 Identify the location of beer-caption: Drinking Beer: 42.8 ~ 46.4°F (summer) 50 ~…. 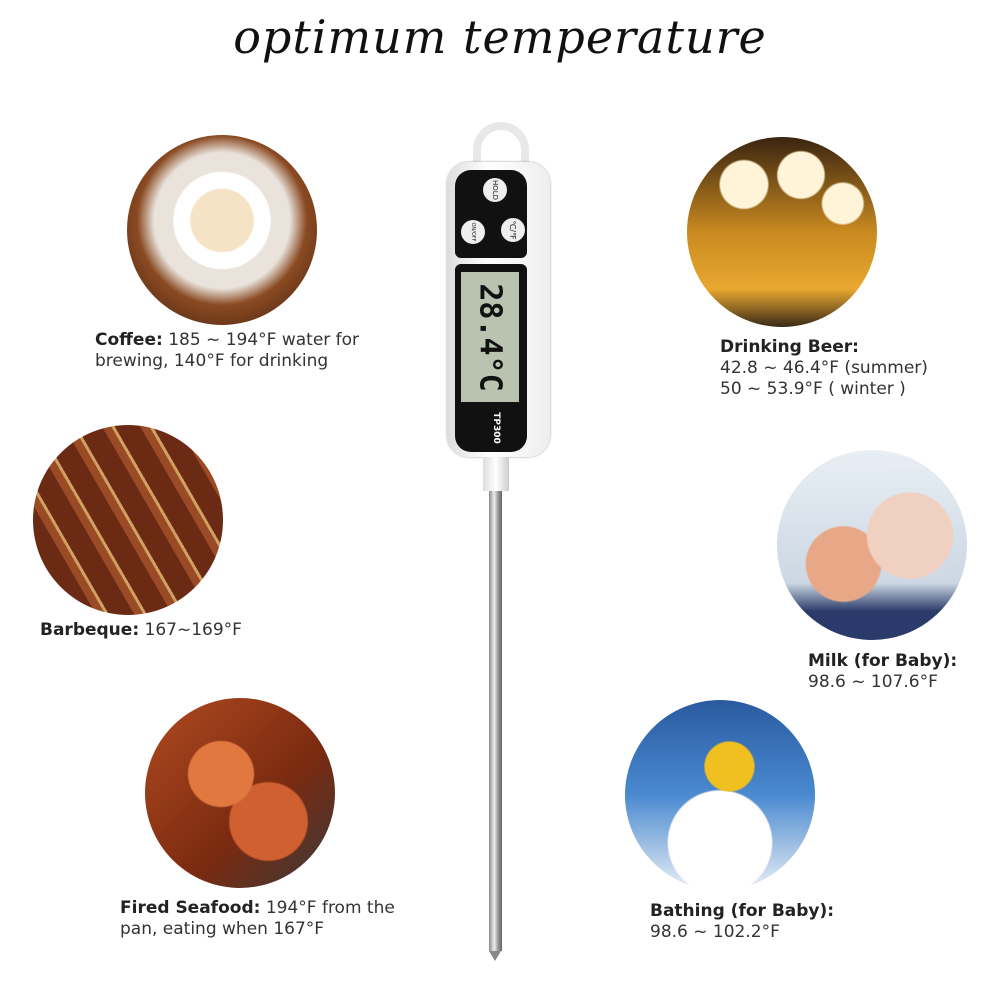
(824, 368).